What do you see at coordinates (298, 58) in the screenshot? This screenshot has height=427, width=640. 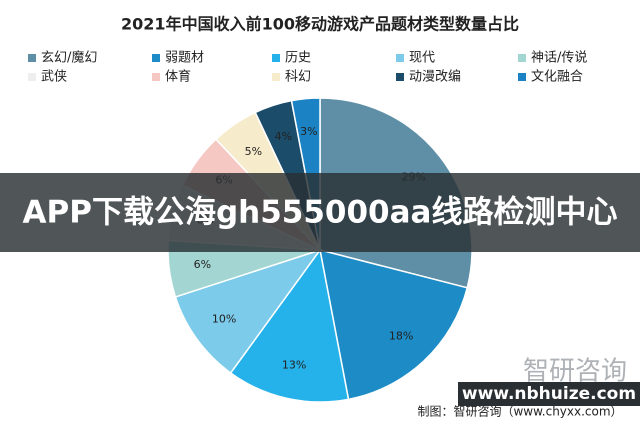 I see `legend-label: 历史` at bounding box center [298, 58].